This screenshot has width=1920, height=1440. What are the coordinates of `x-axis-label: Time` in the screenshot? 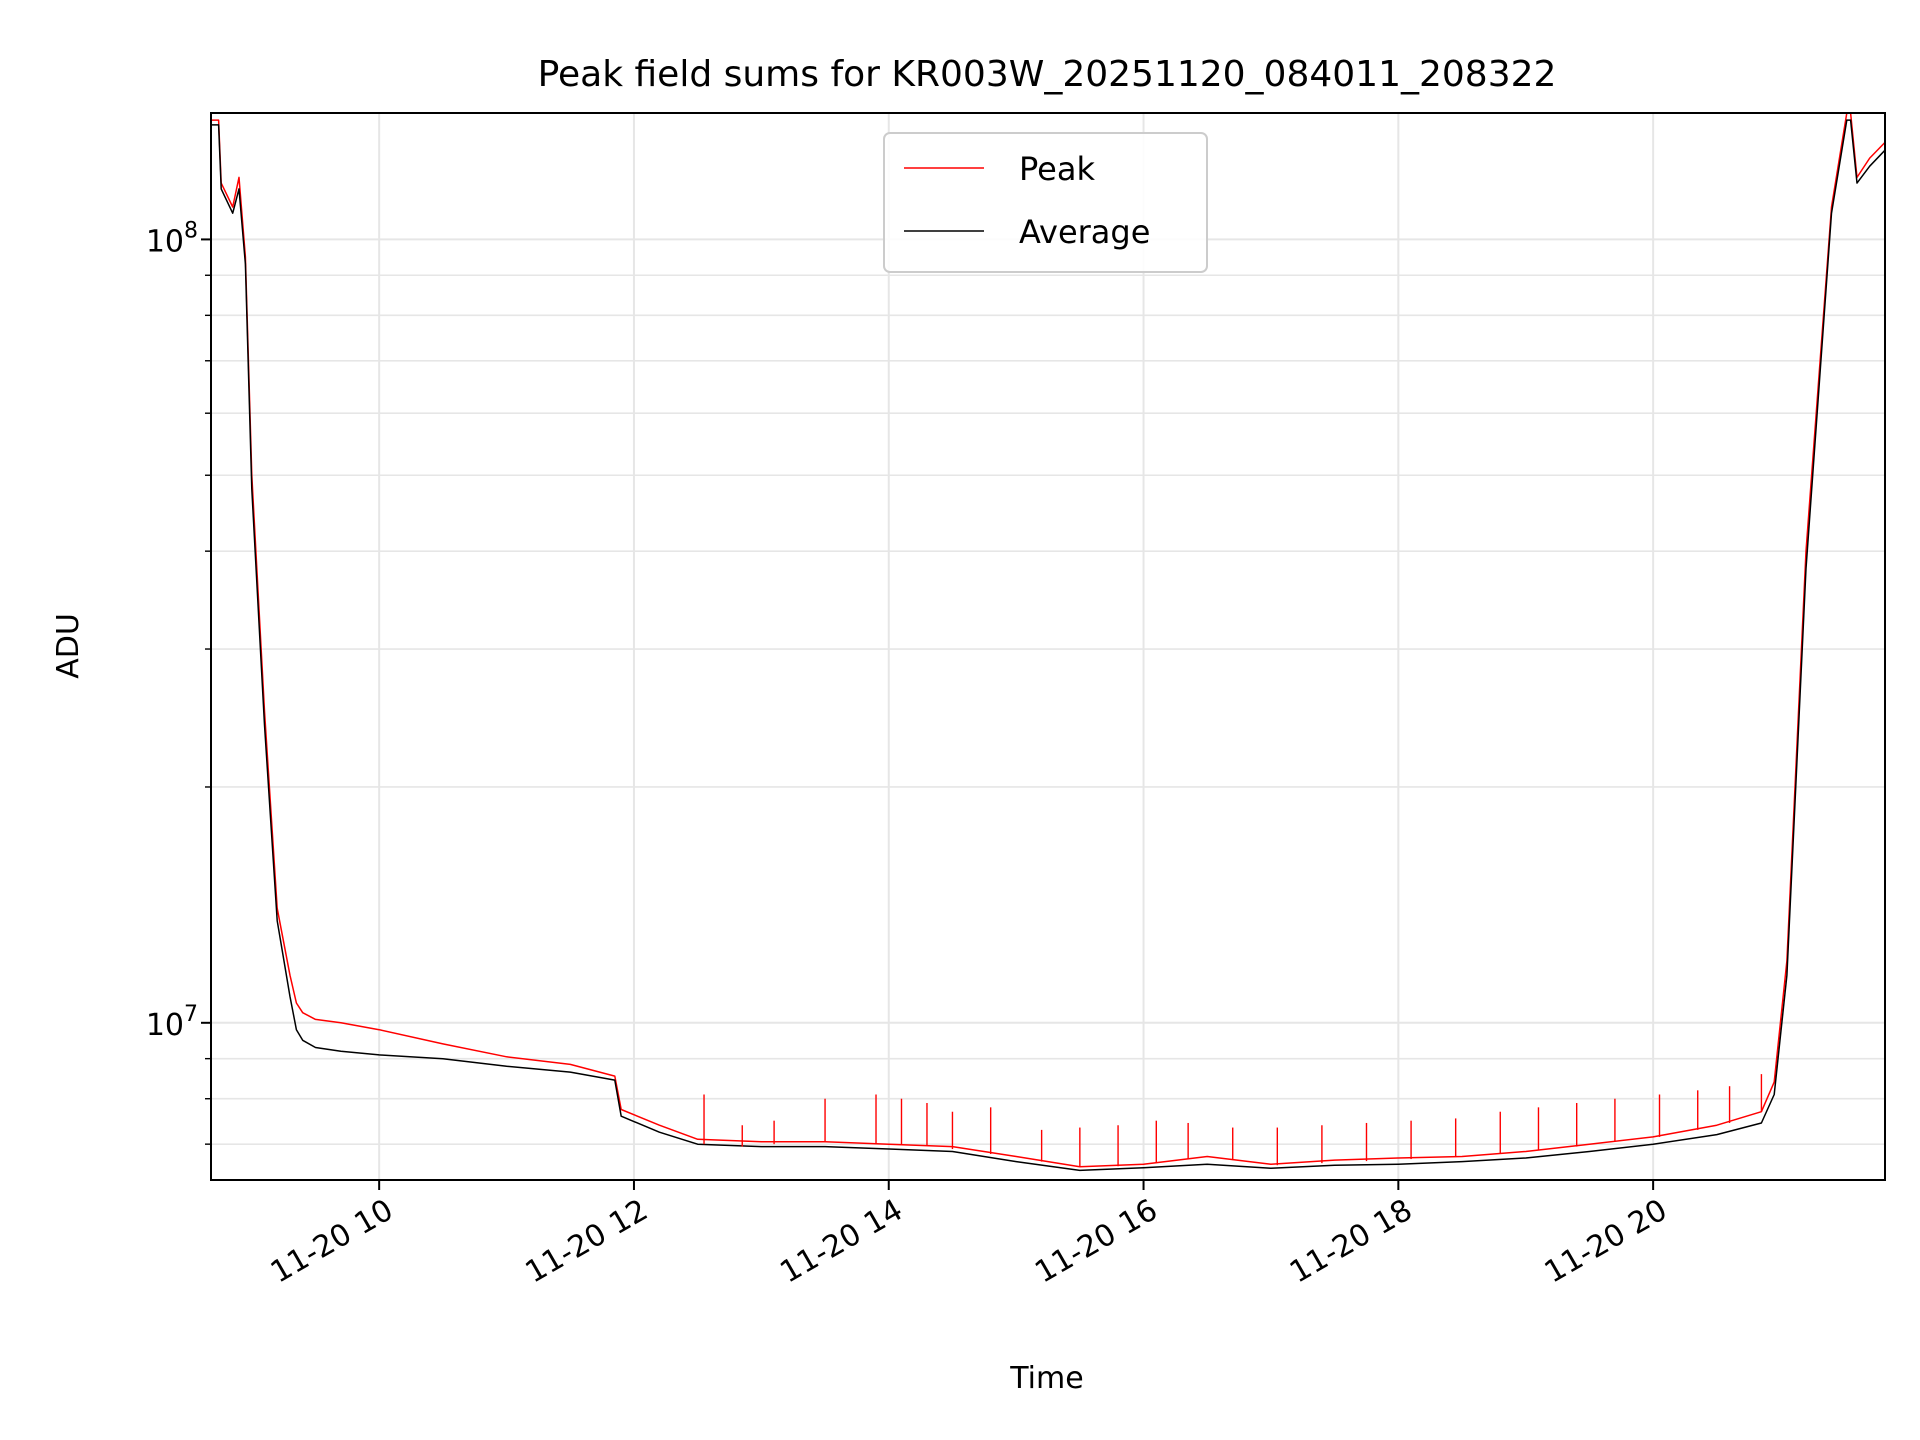 It's located at (1046, 1378).